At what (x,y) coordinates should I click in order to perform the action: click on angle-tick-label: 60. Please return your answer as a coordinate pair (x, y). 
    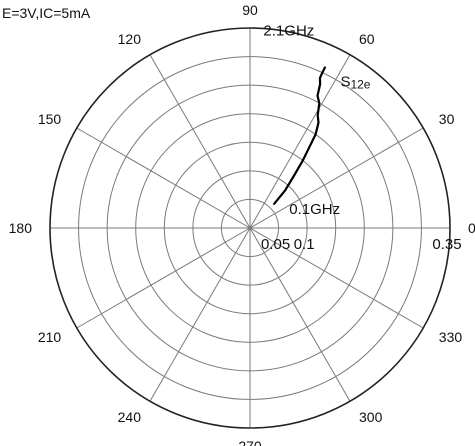
    Looking at the image, I should click on (367, 39).